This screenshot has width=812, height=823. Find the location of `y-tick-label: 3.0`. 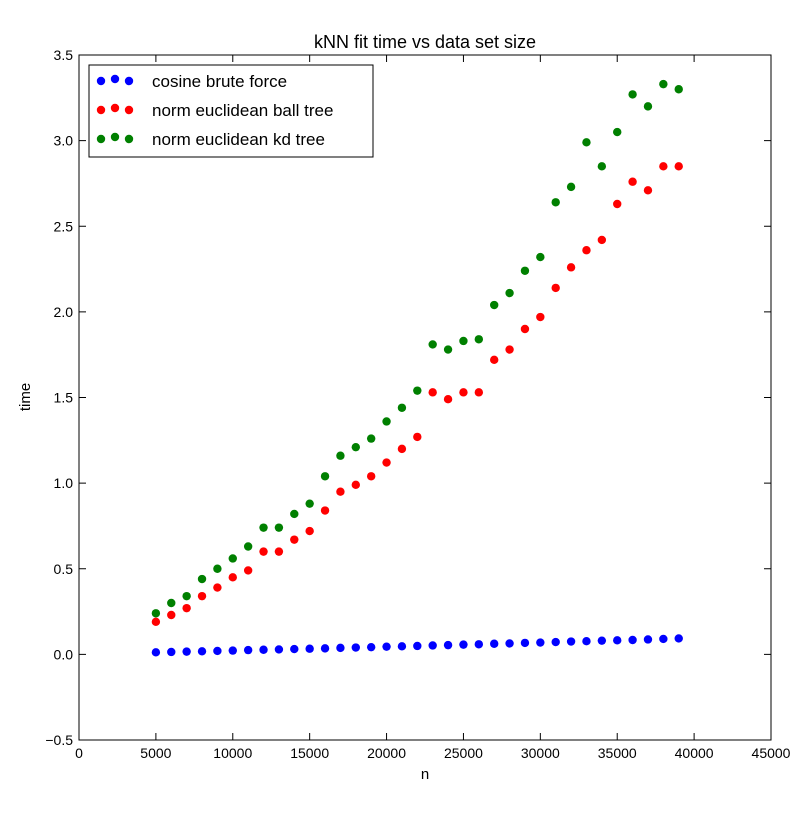

y-tick-label: 3.0 is located at coordinates (64, 141).